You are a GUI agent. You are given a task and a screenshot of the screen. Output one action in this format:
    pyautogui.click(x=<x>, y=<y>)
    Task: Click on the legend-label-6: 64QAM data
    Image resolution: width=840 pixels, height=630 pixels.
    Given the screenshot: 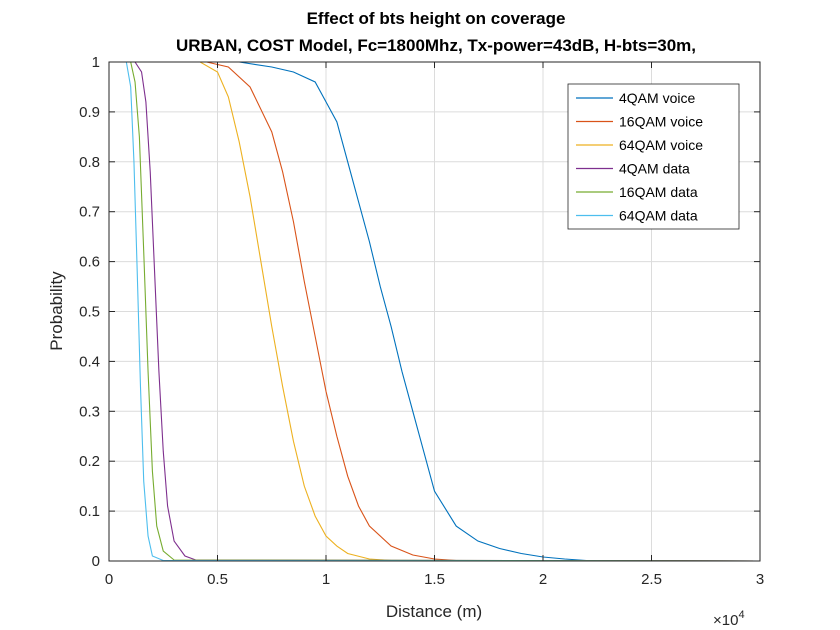 What is the action you would take?
    pyautogui.click(x=658, y=216)
    